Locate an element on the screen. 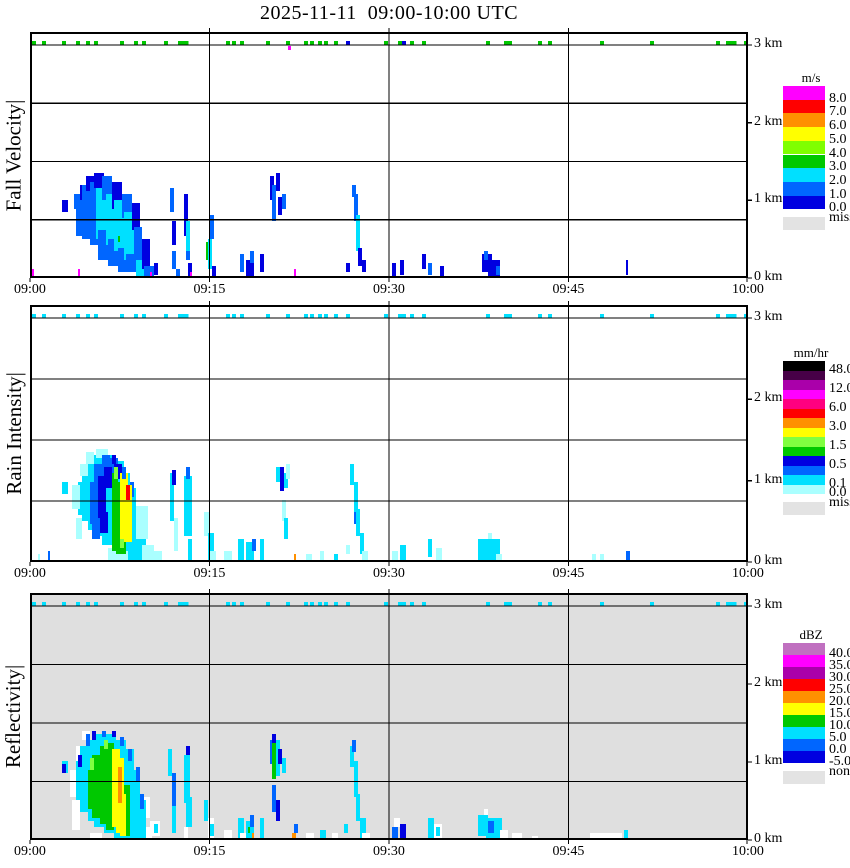 The width and height of the screenshot is (850, 868). figure-title: 2025-11-11 09:00-10:00 UTC is located at coordinates (389, 13).